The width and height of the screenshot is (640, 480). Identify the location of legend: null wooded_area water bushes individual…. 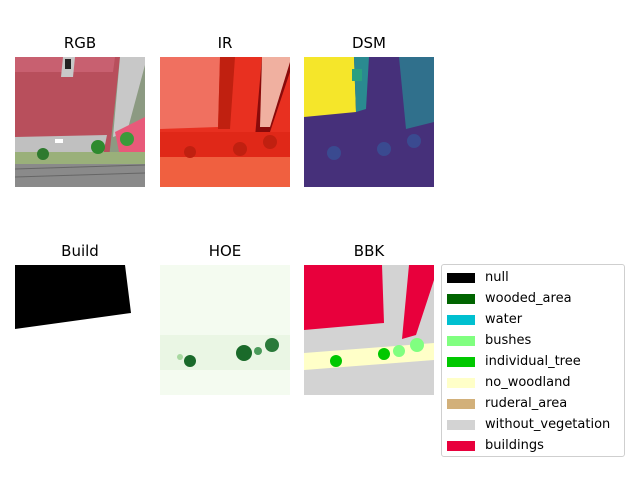
(533, 360).